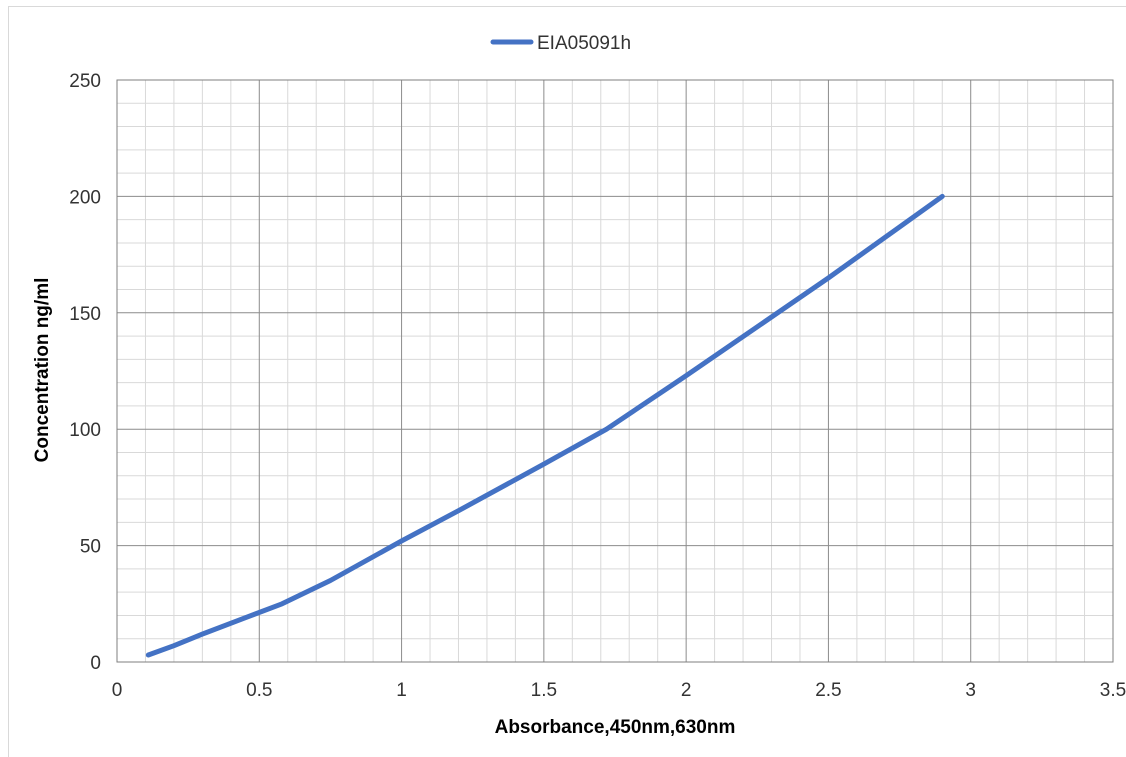 The width and height of the screenshot is (1126, 757). What do you see at coordinates (85, 81) in the screenshot?
I see `y-tick-label: 250` at bounding box center [85, 81].